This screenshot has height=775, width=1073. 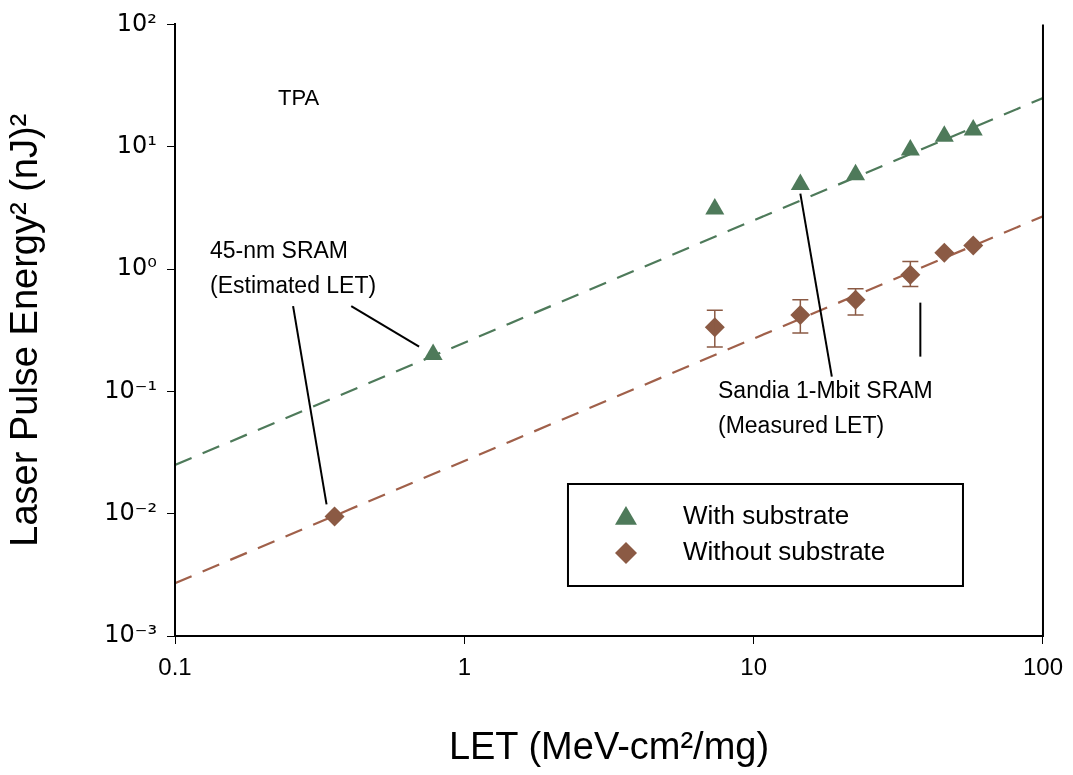 What do you see at coordinates (1042, 667) in the screenshot?
I see `x-tick-label: 100` at bounding box center [1042, 667].